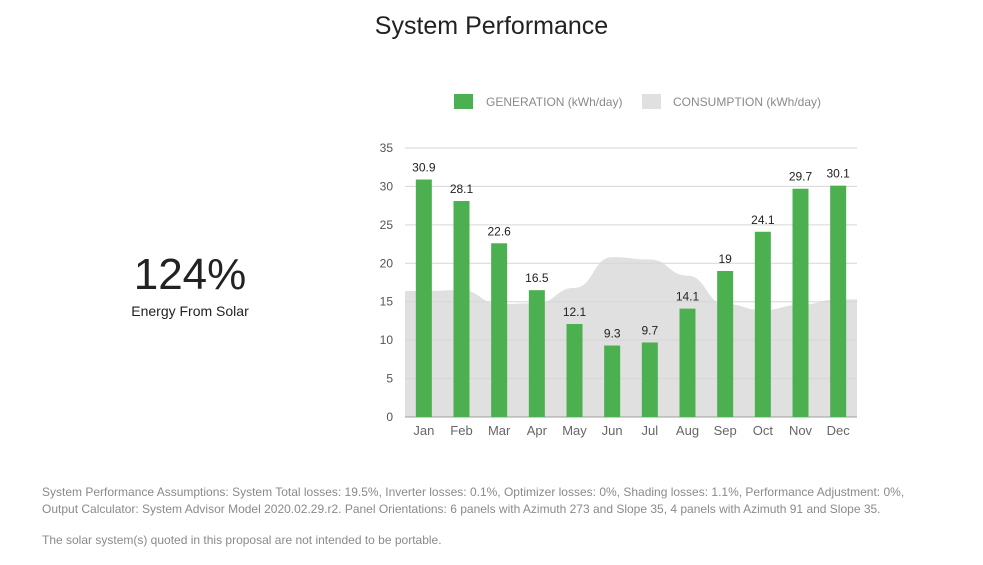 The image size is (983, 565). What do you see at coordinates (461, 430) in the screenshot?
I see `x-tick-label: Feb` at bounding box center [461, 430].